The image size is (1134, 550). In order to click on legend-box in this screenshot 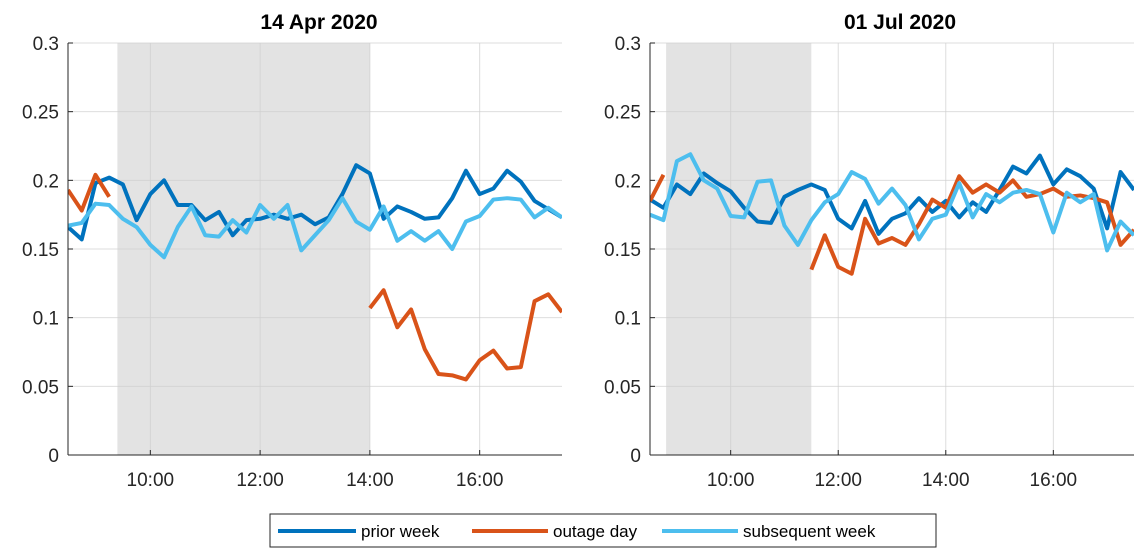, I will do `click(603, 530)`.